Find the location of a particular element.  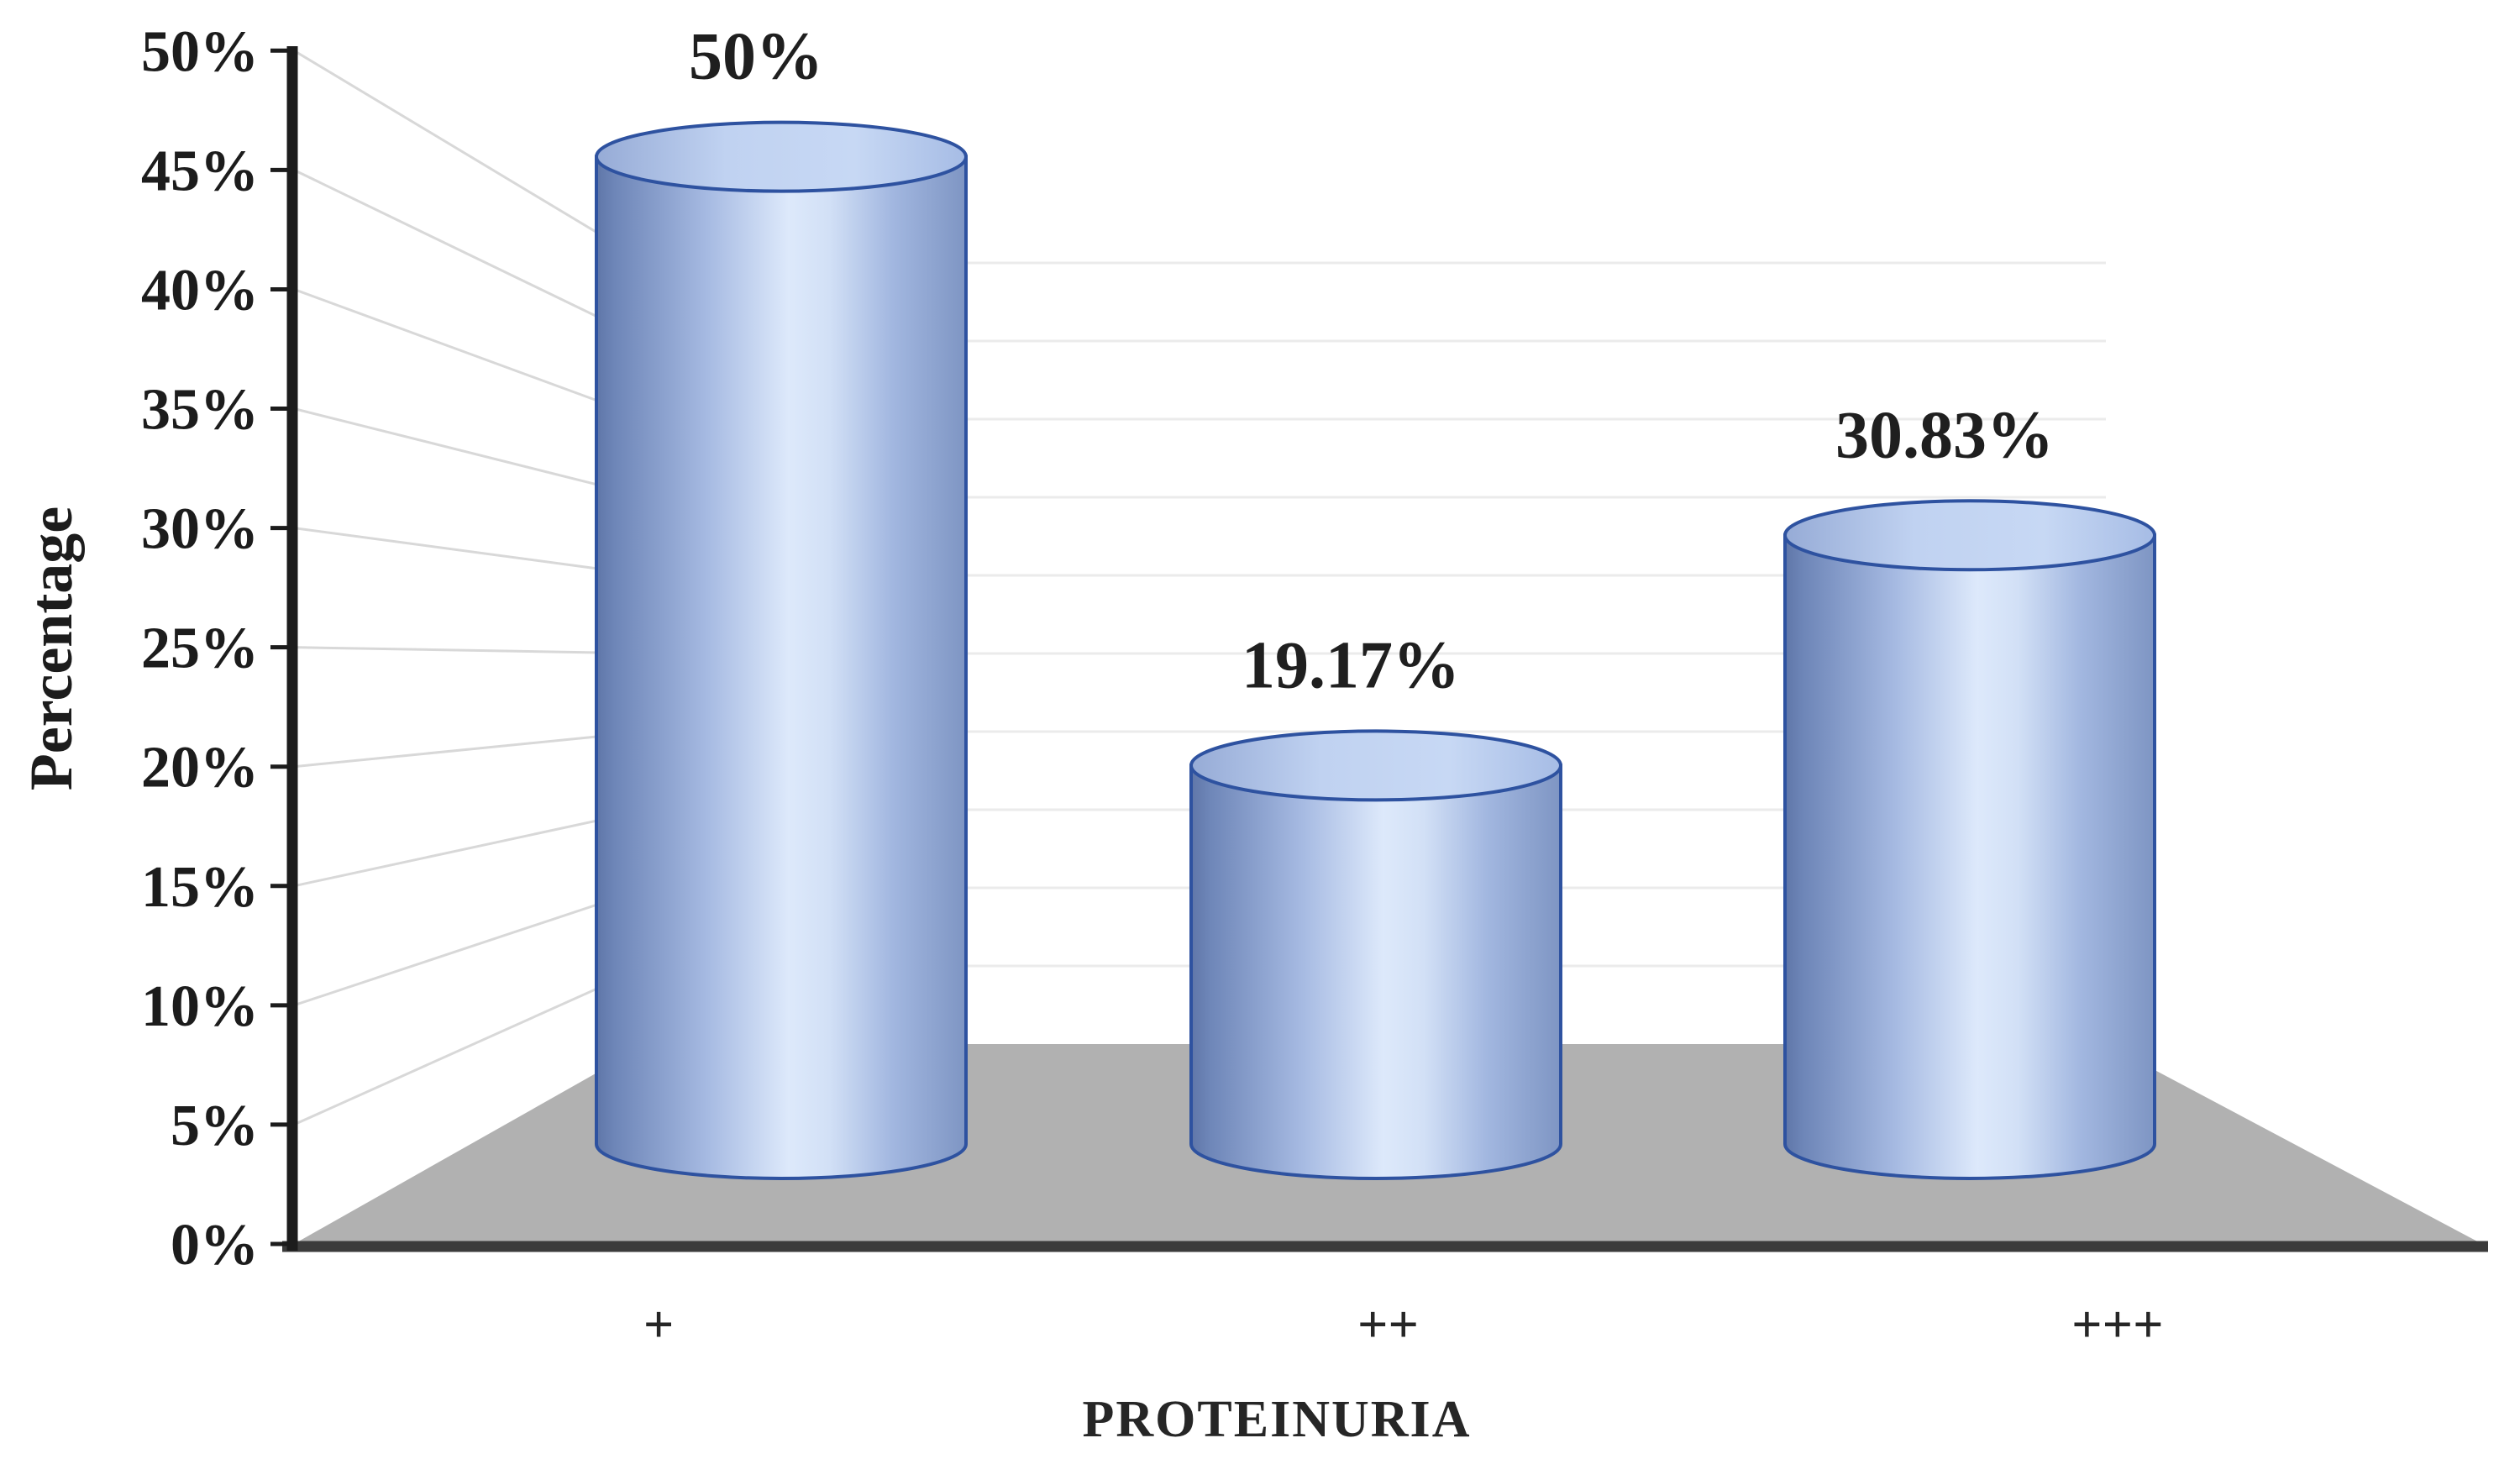

data-label: 50% is located at coordinates (756, 57).